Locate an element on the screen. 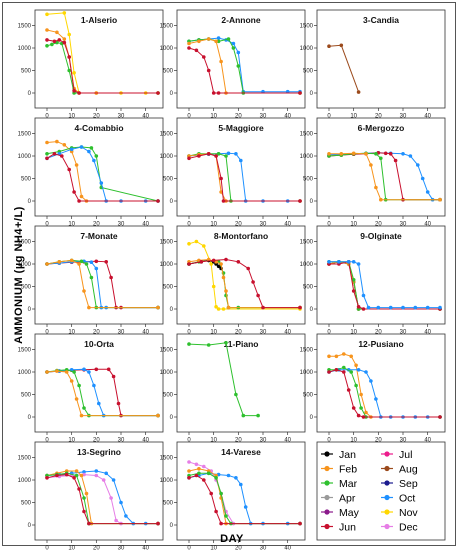 This screenshot has width=460, height=550. panel-title: 2-Annone is located at coordinates (240, 20).